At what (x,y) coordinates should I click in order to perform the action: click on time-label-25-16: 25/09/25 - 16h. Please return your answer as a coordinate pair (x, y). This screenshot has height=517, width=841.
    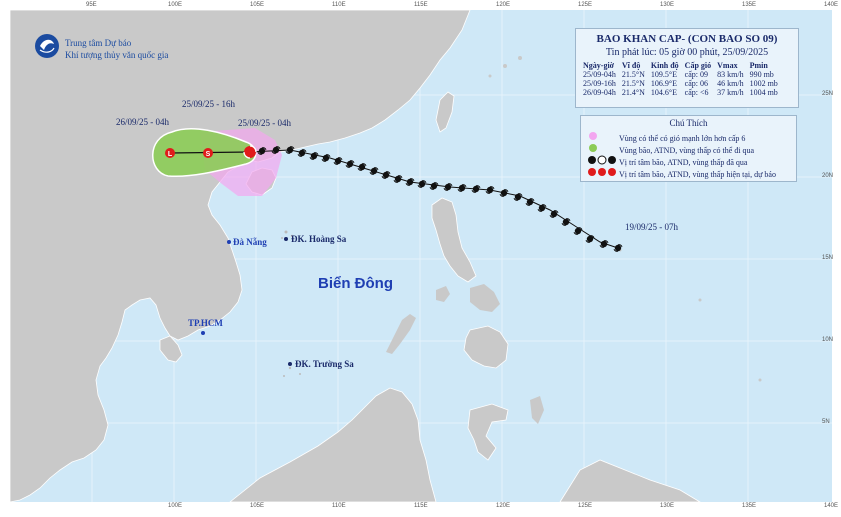
    Looking at the image, I should click on (208, 104).